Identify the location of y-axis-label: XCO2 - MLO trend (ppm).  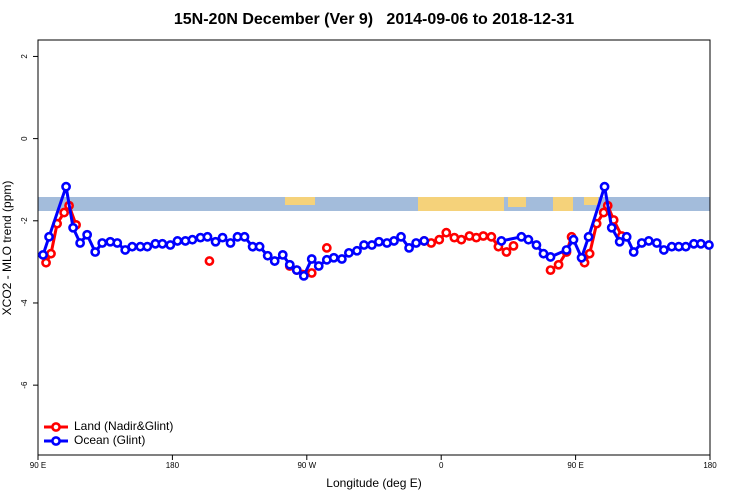
(7, 248).